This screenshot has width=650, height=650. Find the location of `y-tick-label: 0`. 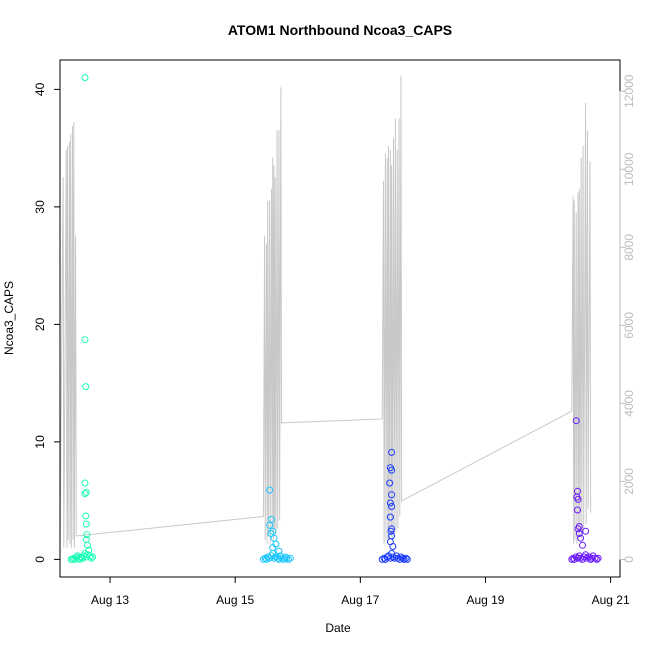

y-tick-label: 0 is located at coordinates (40, 559).